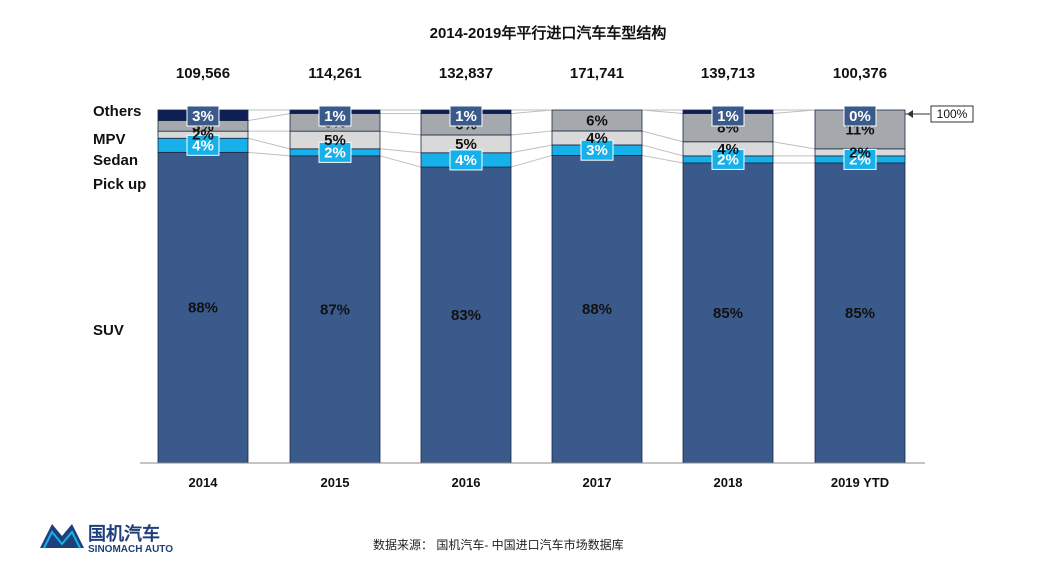 The width and height of the screenshot is (1040, 574). Describe the element at coordinates (204, 482) in the screenshot. I see `x-tick-label: 2014` at that location.